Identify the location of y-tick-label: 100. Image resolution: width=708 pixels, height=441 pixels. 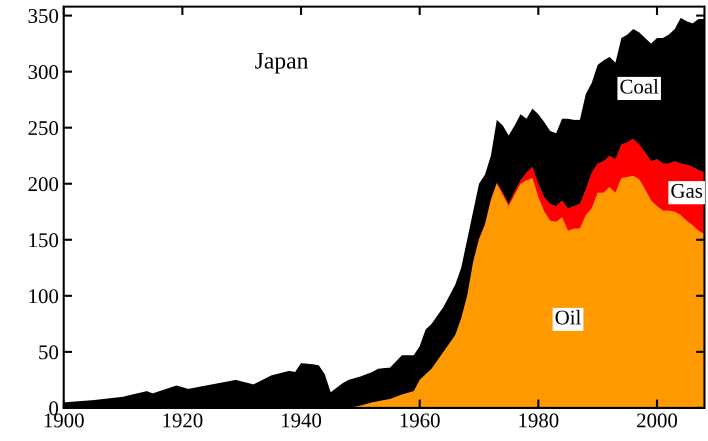
(43, 296).